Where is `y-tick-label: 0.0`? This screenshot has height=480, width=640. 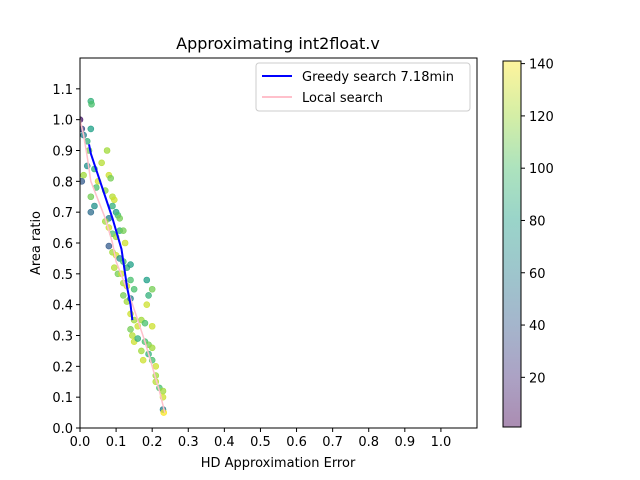
y-tick-label: 0.0 is located at coordinates (62, 429).